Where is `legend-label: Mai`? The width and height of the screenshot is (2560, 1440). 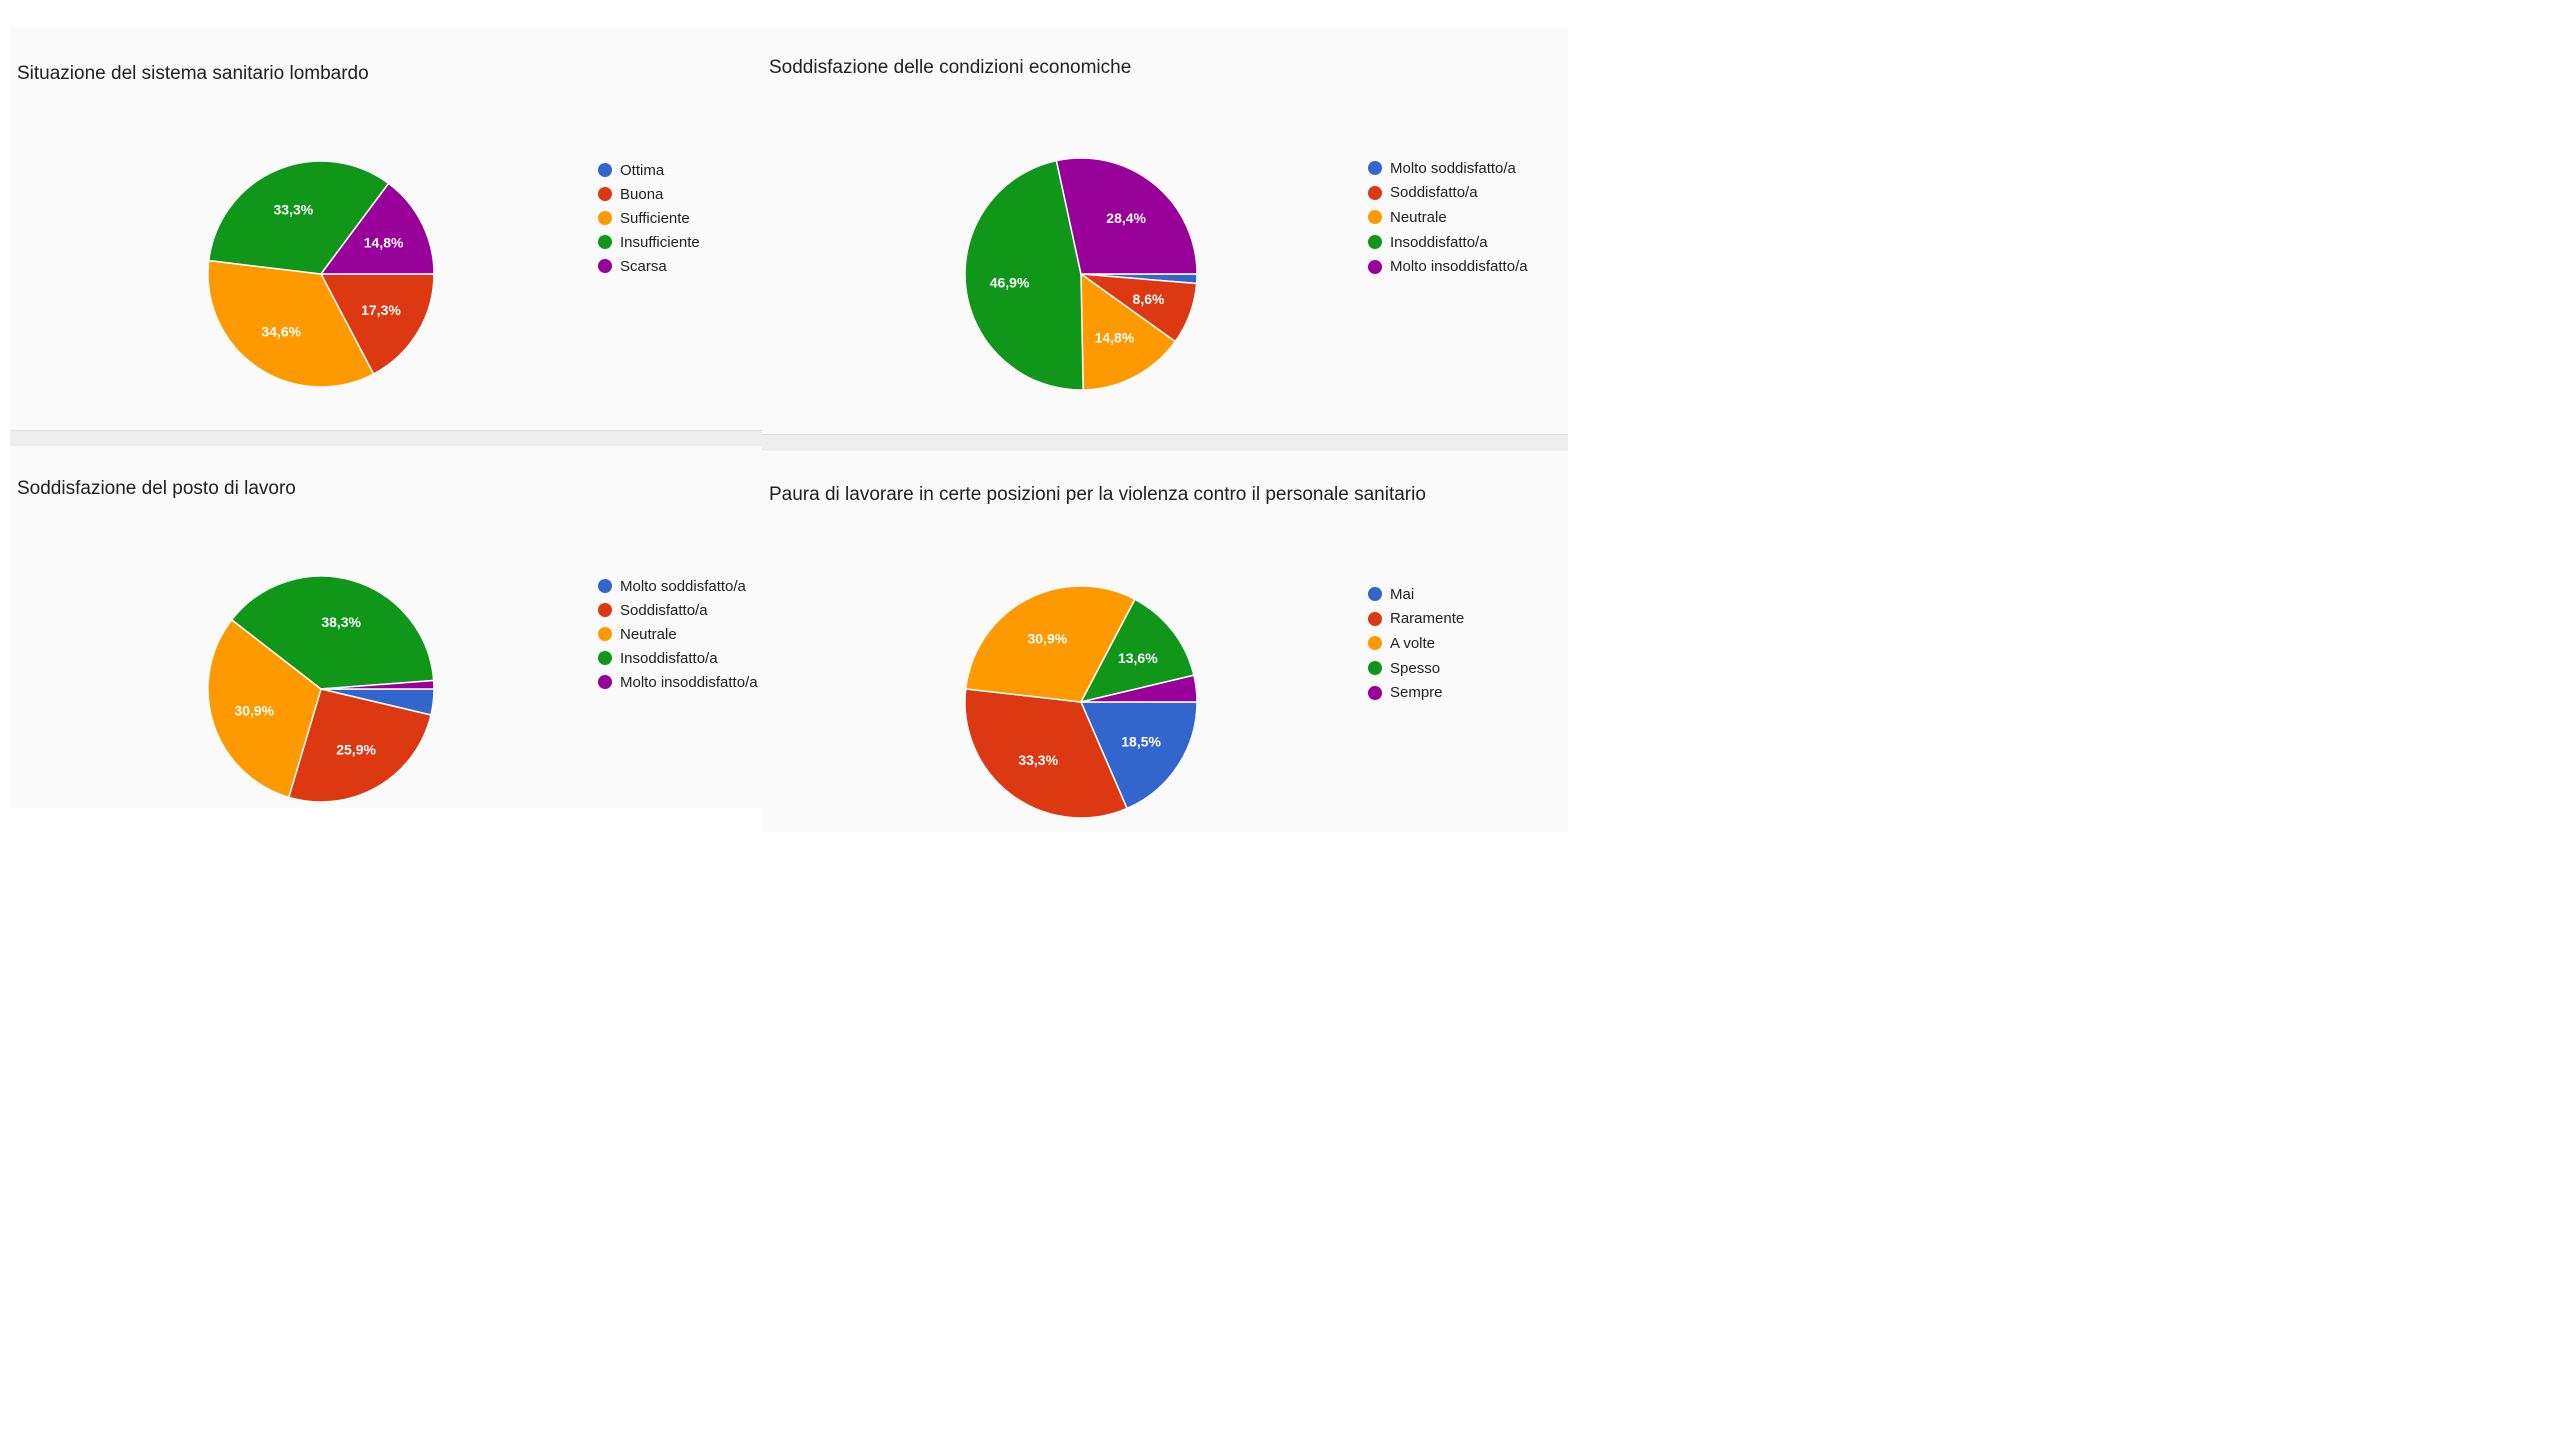 legend-label: Mai is located at coordinates (1402, 594).